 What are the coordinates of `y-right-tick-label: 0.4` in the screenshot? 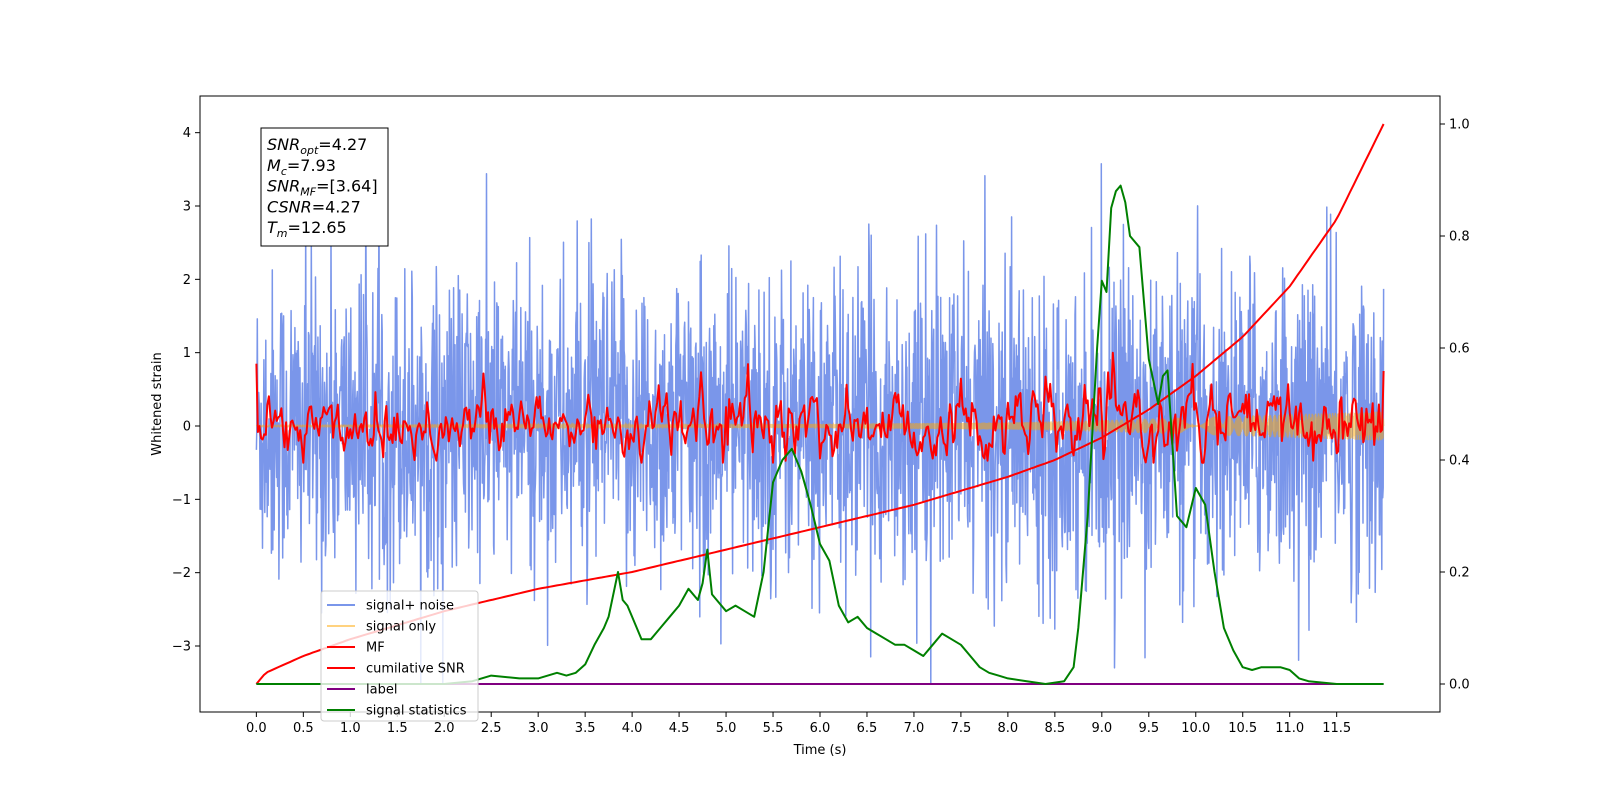 It's located at (1459, 461).